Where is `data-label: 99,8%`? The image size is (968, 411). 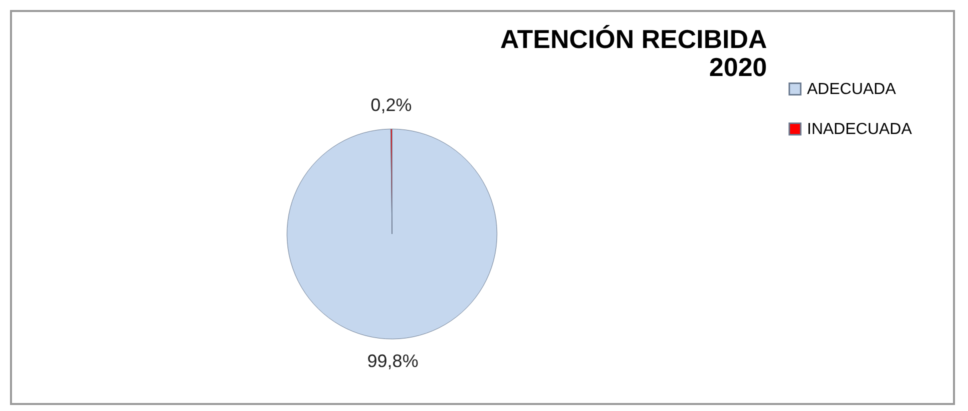 data-label: 99,8% is located at coordinates (392, 360).